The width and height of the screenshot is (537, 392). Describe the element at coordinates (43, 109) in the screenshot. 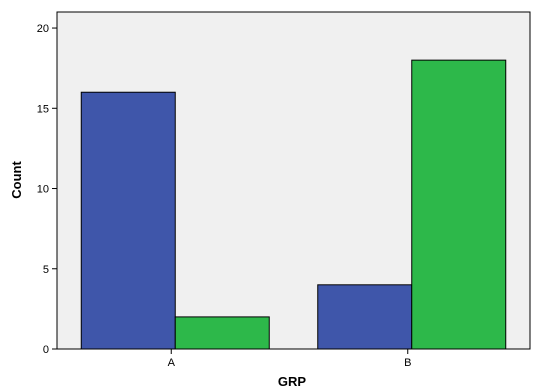

I see `y-tick-label: 15` at that location.